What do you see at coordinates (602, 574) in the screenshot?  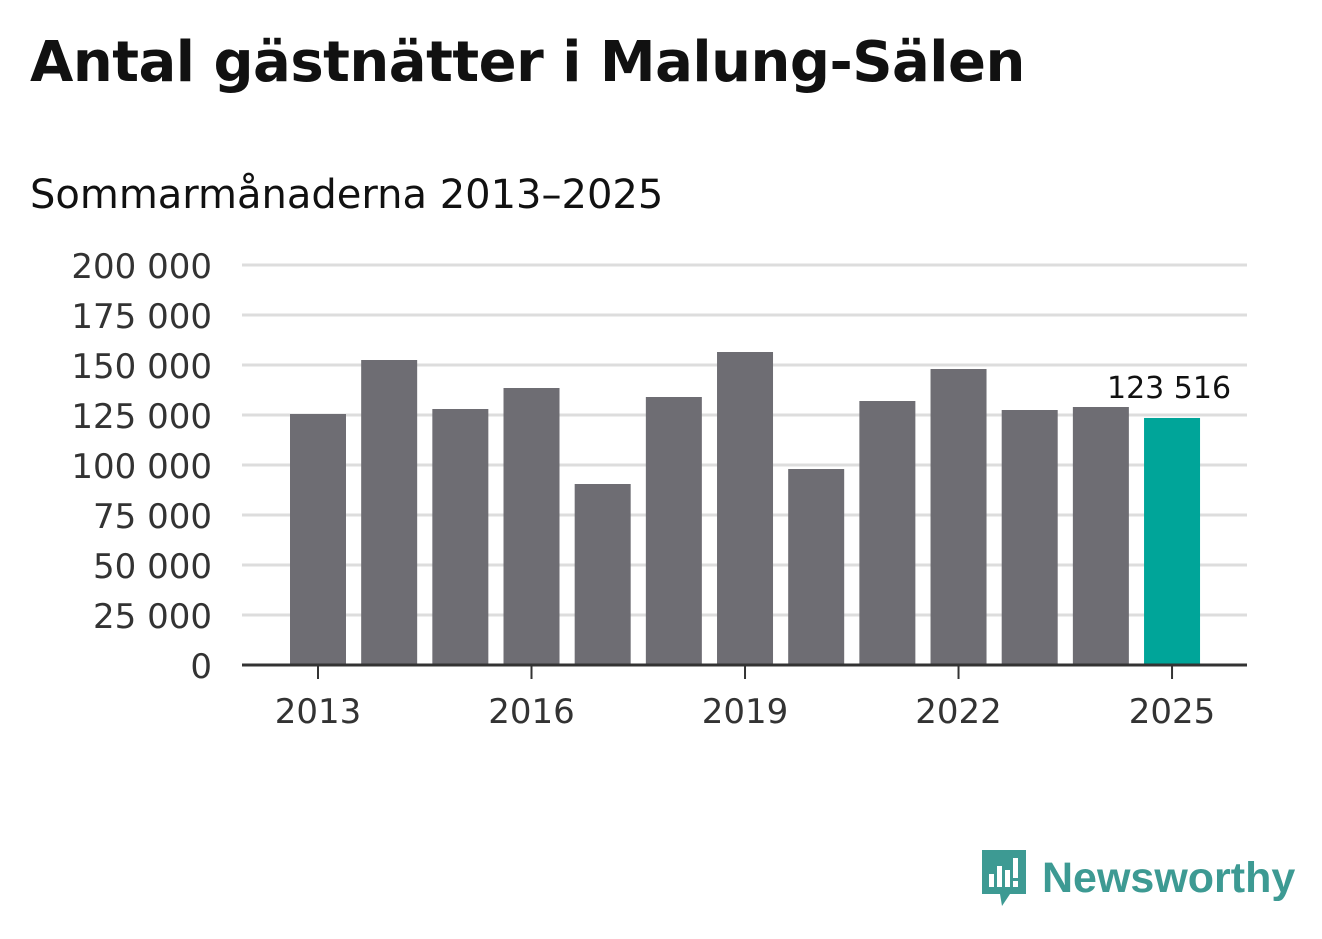 I see `bar-2017` at bounding box center [602, 574].